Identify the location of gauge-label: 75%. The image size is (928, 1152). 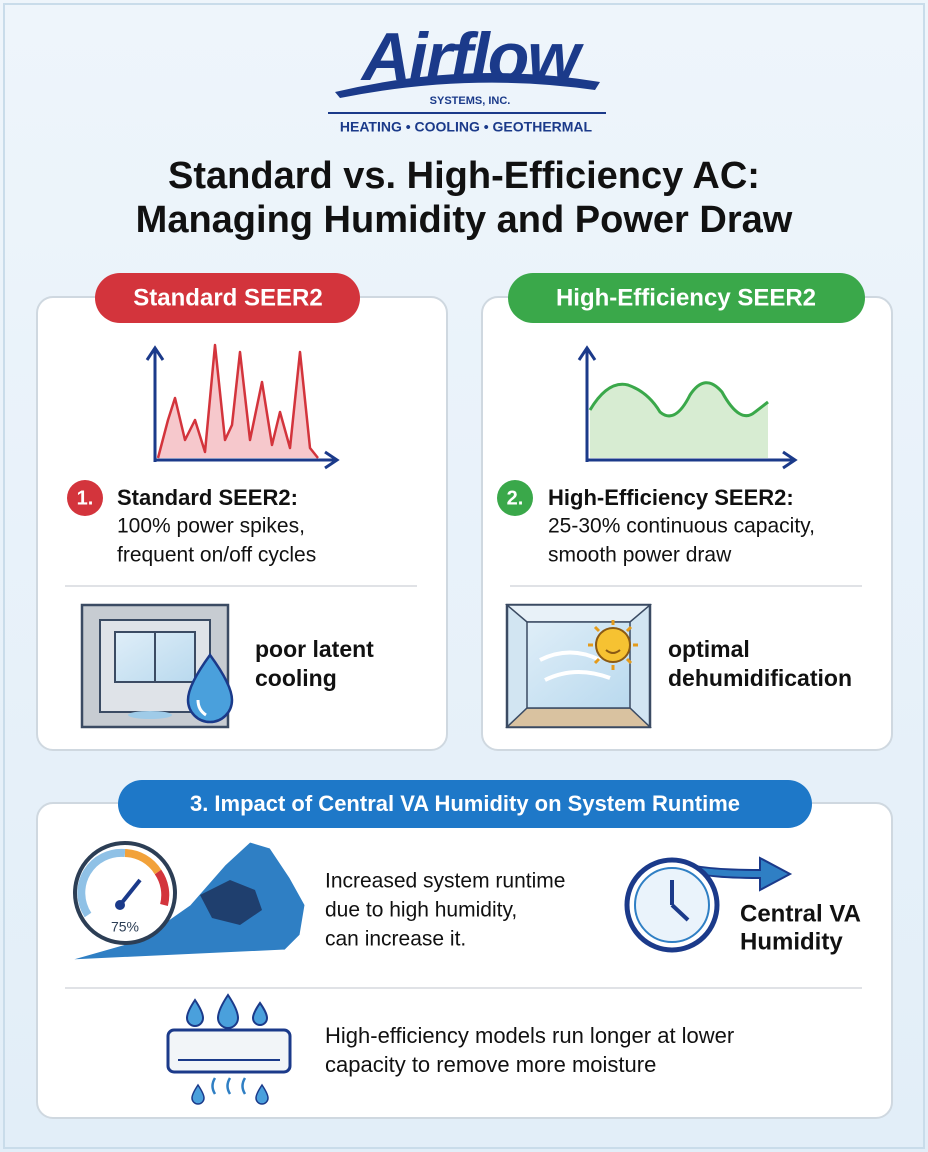
(125, 927).